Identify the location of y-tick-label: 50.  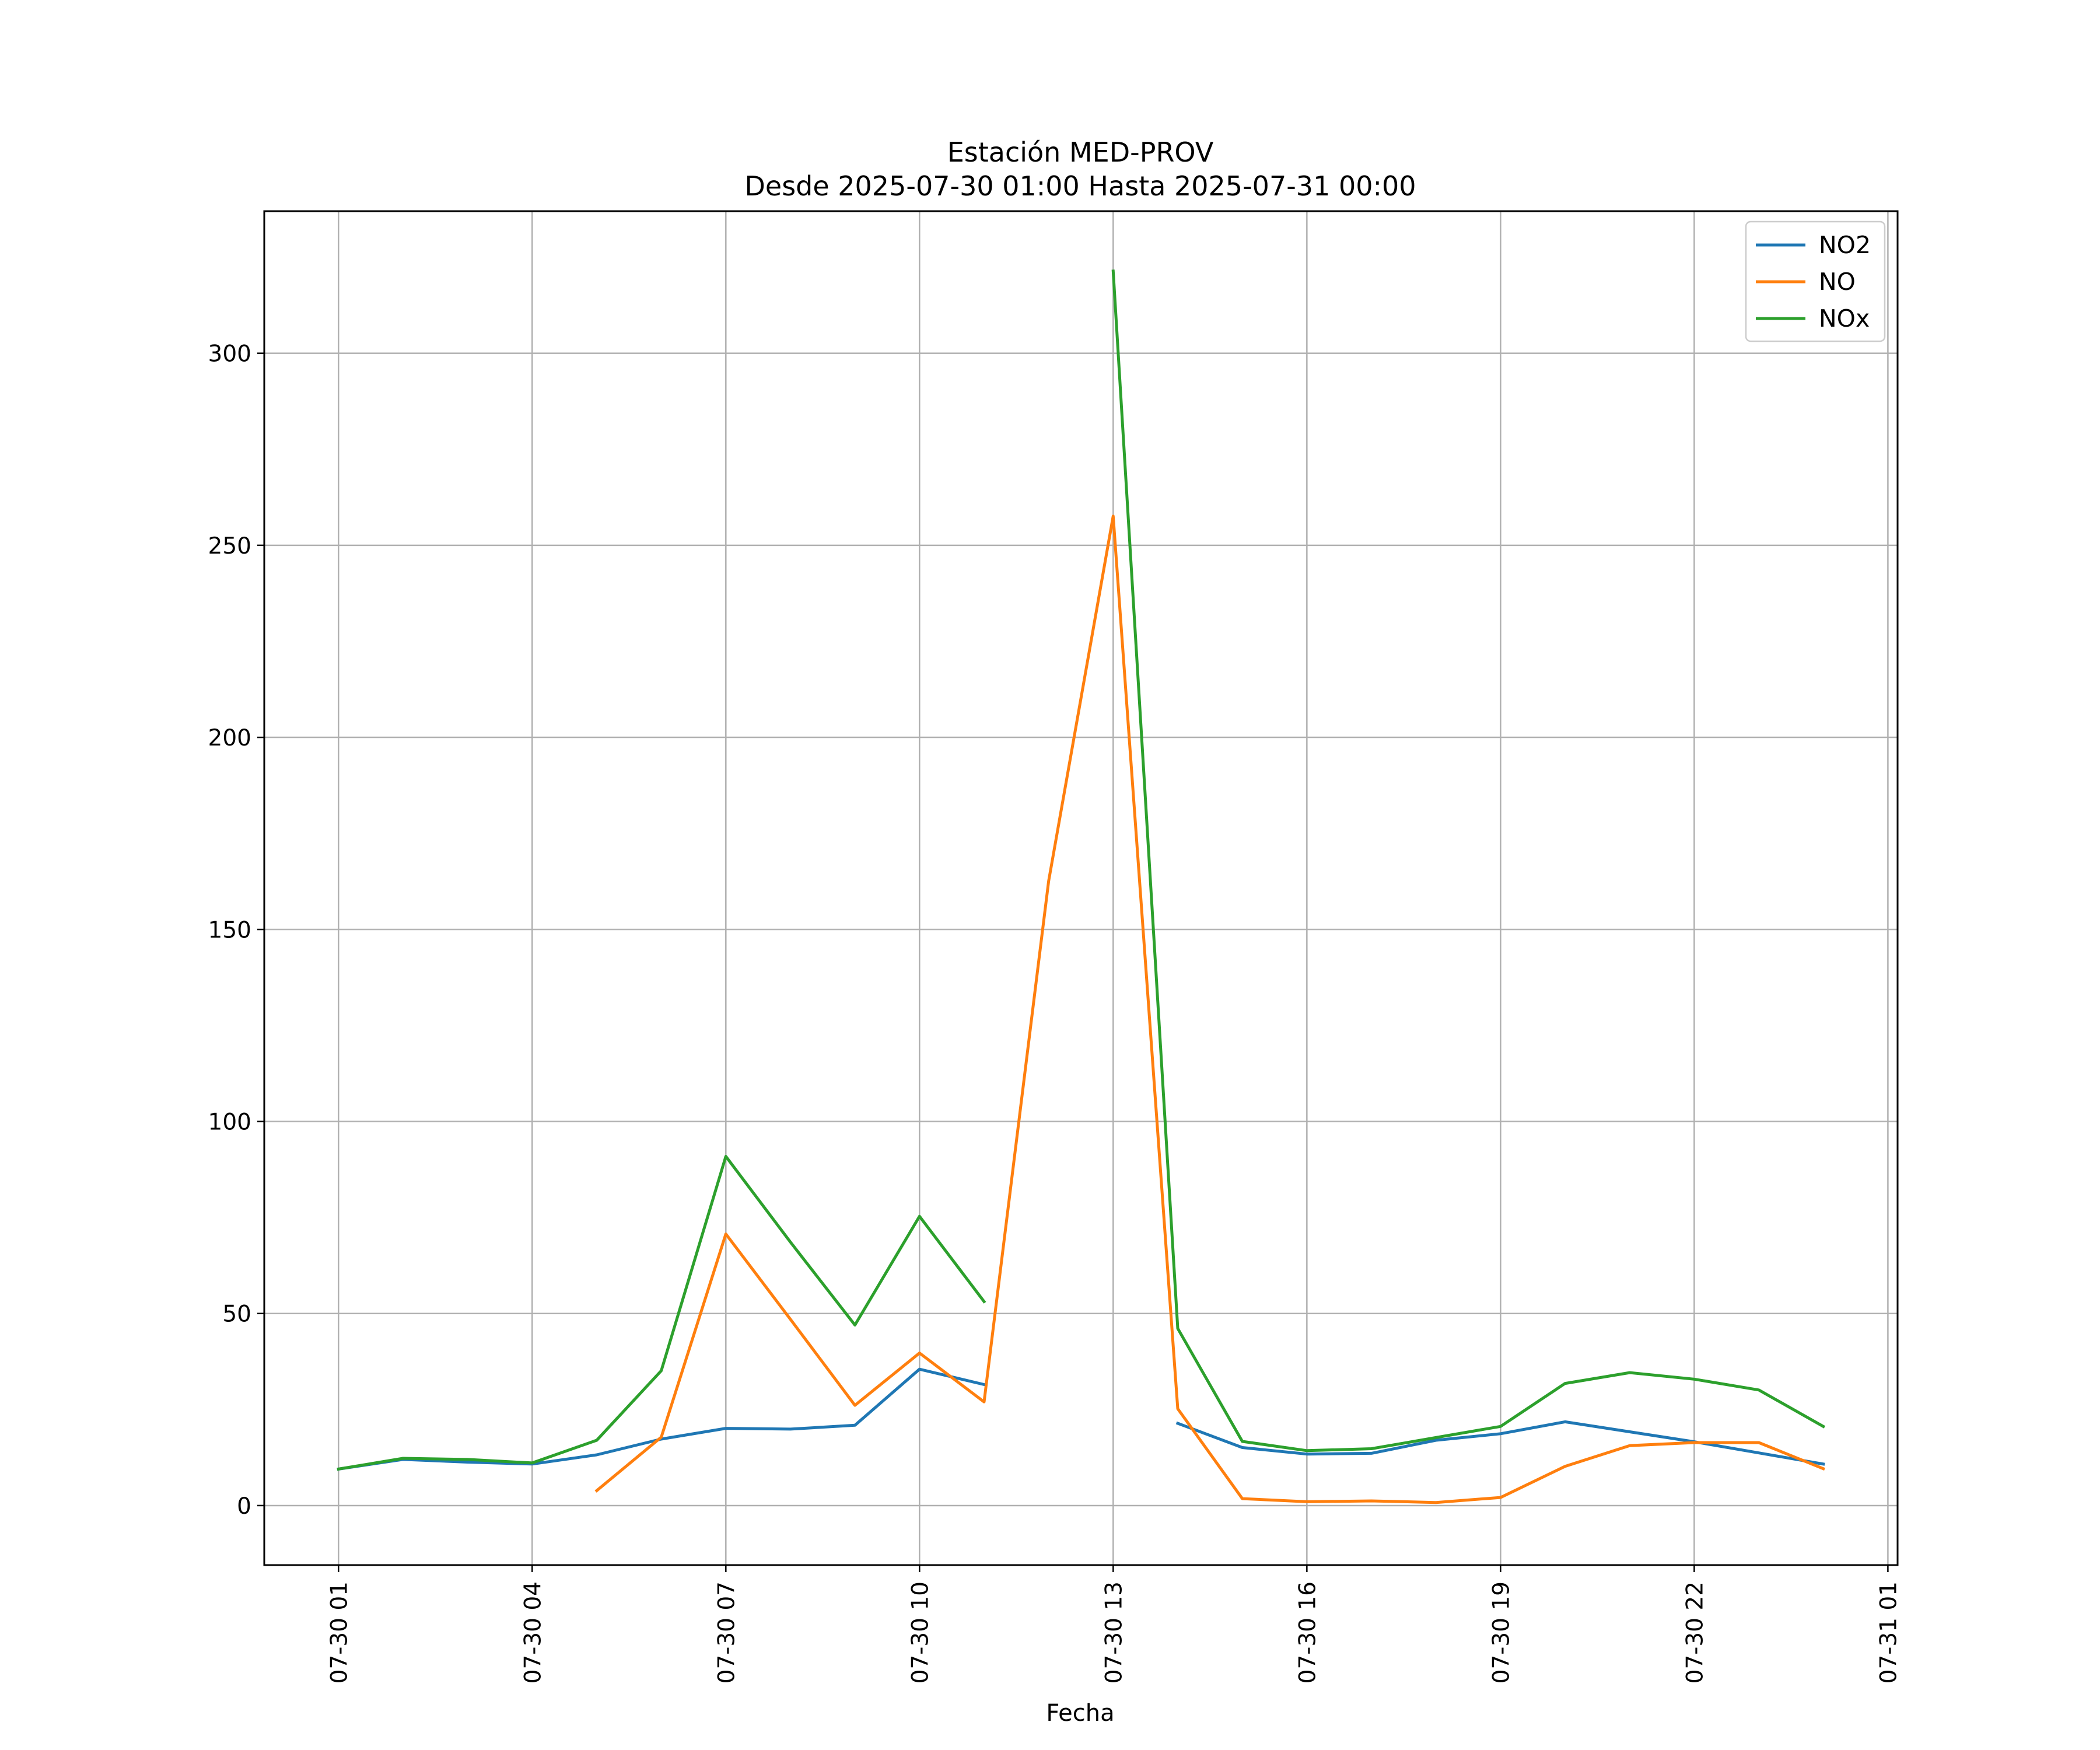
(236, 1314).